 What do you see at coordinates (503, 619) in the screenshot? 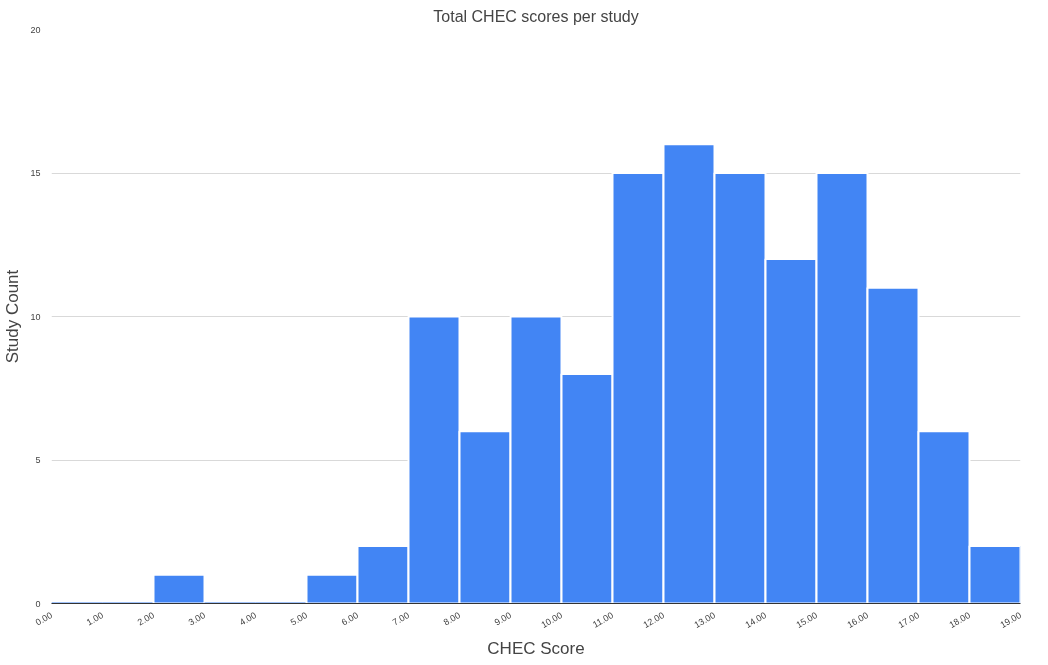
I see `x-tick-label: 9.00` at bounding box center [503, 619].